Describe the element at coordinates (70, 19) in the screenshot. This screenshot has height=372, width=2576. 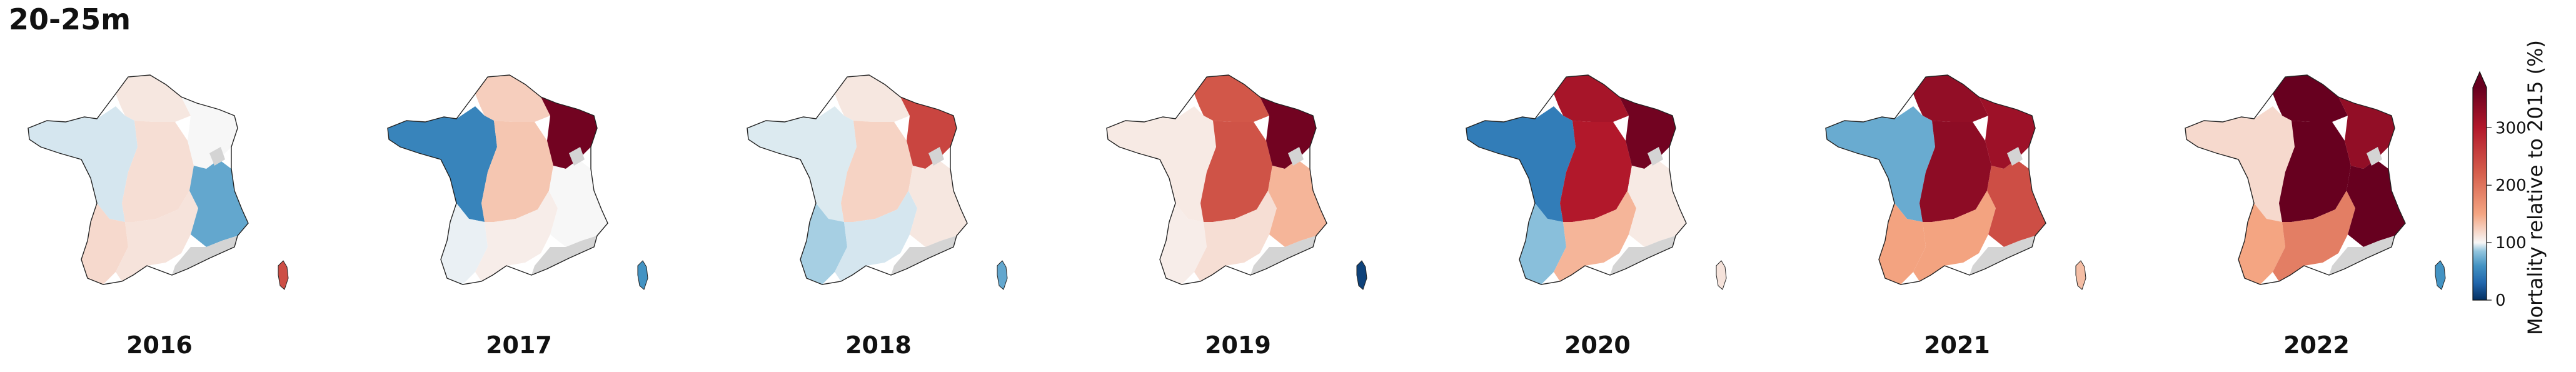
I see `figure-title: 20-25m` at that location.